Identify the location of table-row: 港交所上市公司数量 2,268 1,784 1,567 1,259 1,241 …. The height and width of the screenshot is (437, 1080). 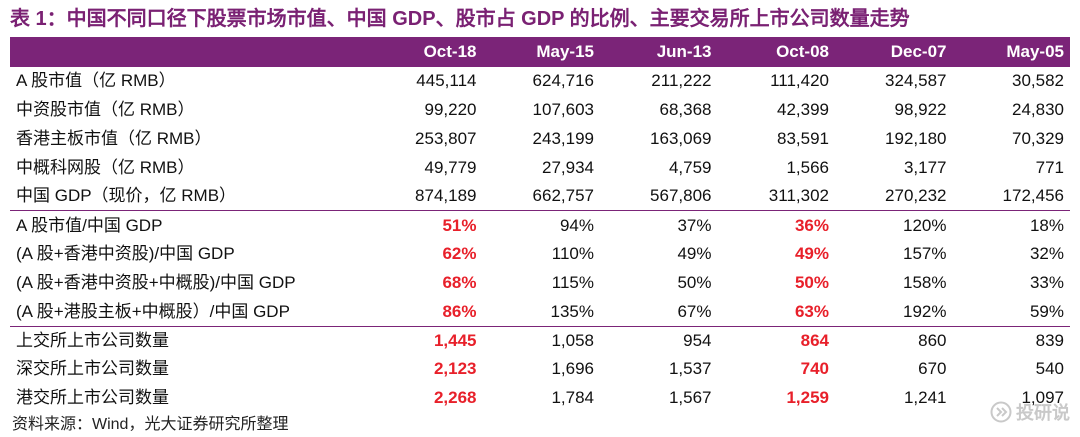
(540, 398).